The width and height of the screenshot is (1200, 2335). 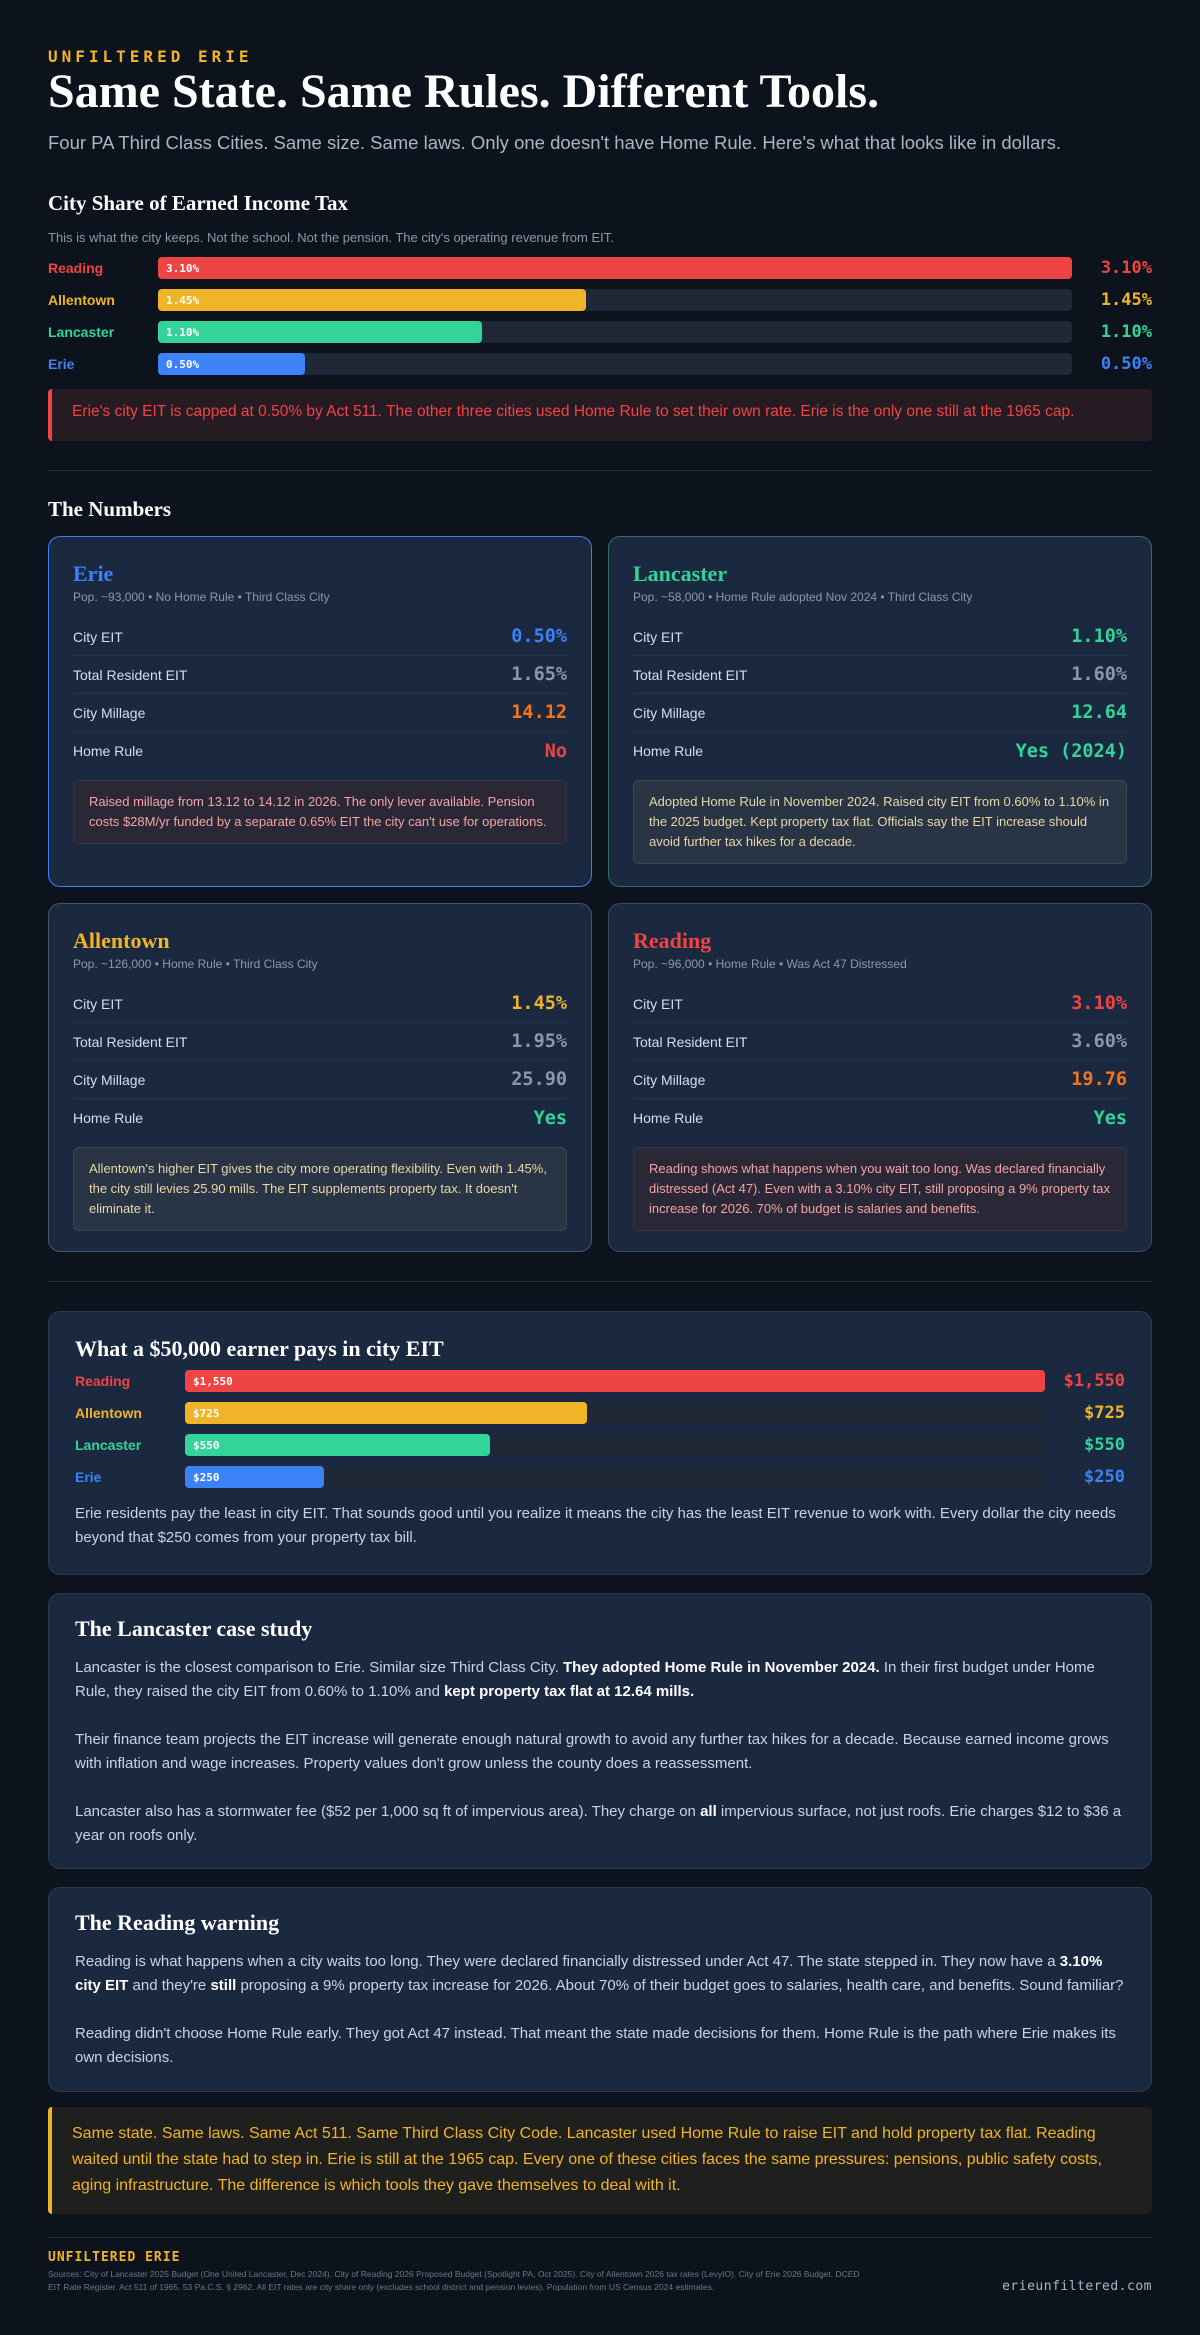 I want to click on bar: 1.45%, so click(x=372, y=300).